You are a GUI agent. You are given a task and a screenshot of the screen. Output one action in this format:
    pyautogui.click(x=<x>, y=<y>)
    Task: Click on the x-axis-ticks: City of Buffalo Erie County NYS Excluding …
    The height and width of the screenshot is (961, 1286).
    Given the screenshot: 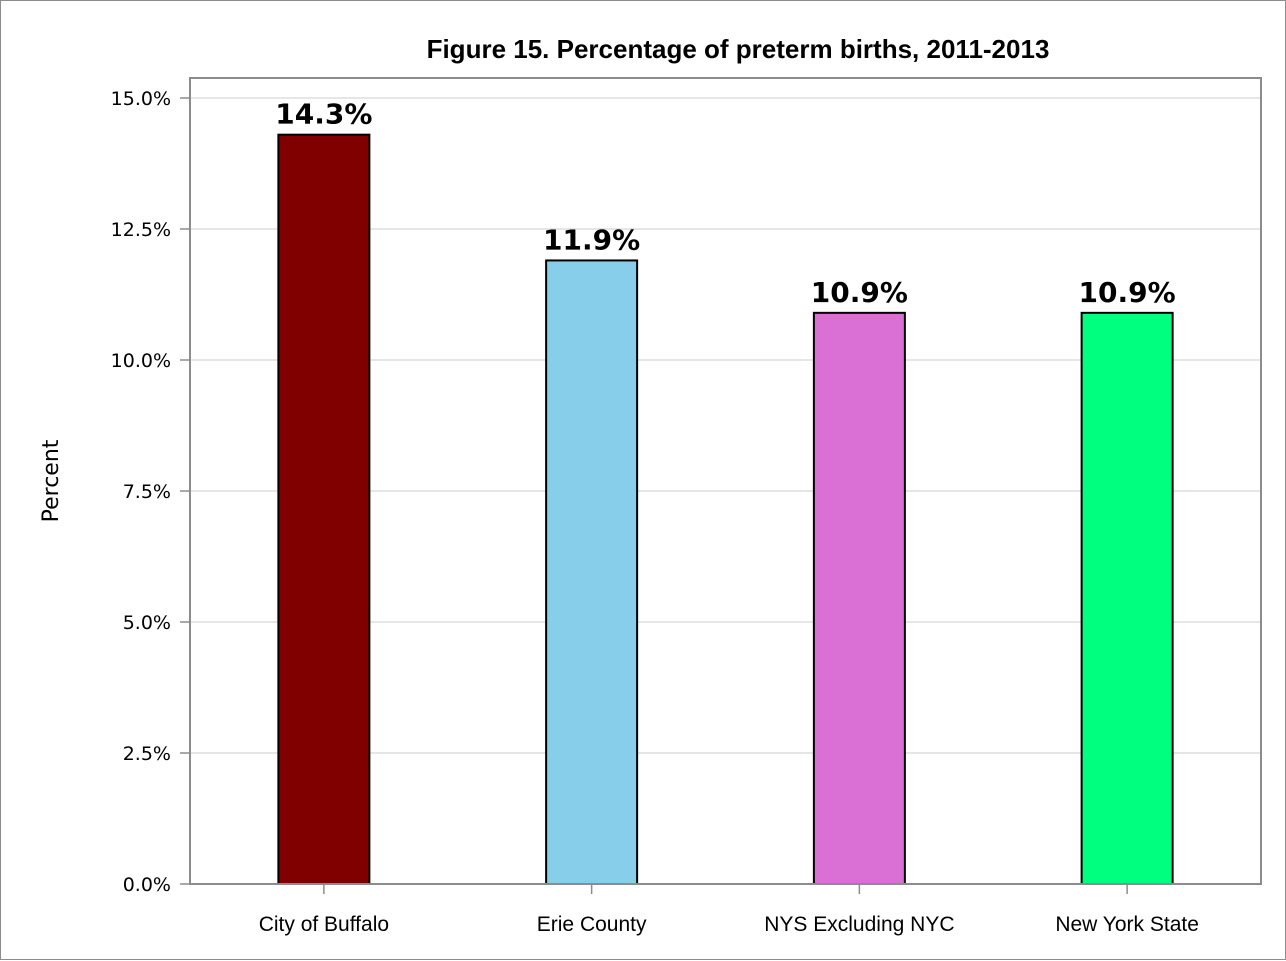 What is the action you would take?
    pyautogui.click(x=729, y=910)
    